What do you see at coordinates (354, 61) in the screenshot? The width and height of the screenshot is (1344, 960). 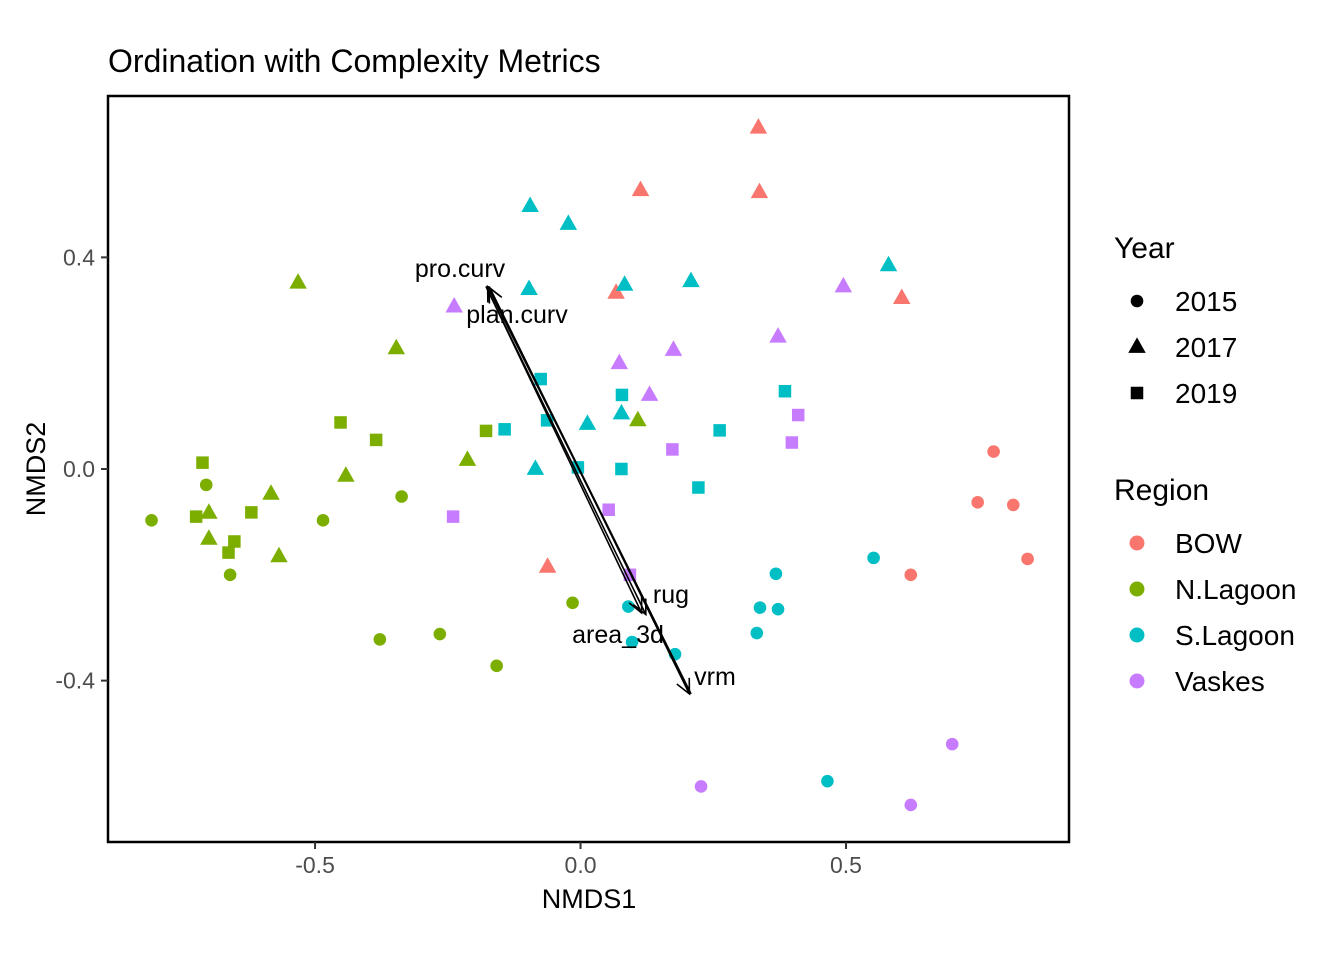 I see `chart-title: Ordination with Complexity Metrics` at bounding box center [354, 61].